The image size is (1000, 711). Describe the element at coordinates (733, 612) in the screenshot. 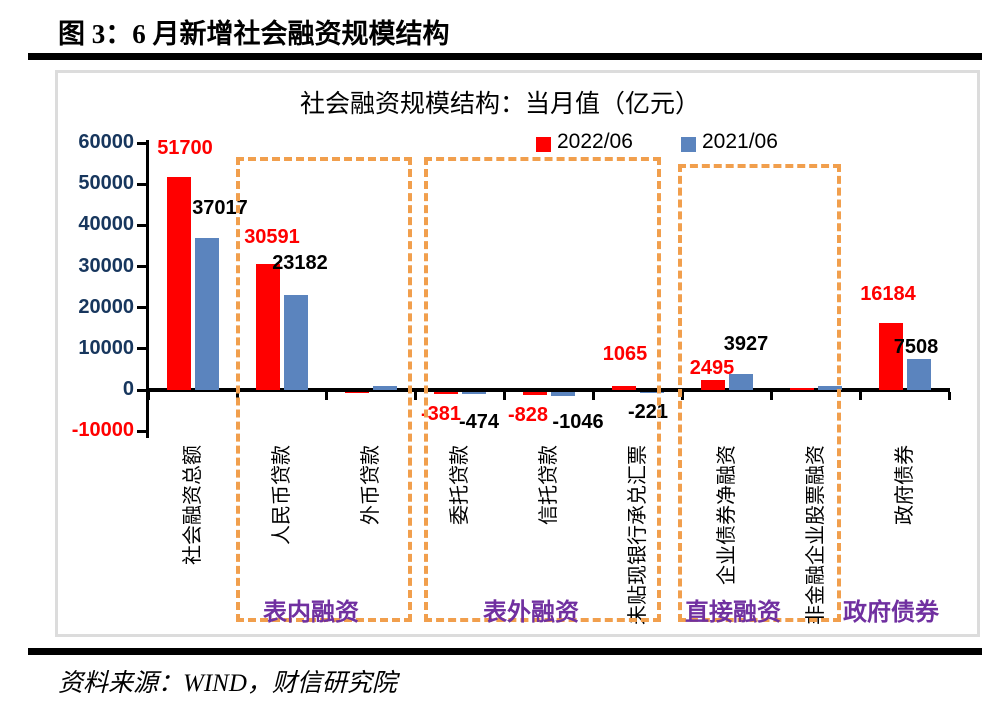

I see `group-label: 直接融资` at that location.